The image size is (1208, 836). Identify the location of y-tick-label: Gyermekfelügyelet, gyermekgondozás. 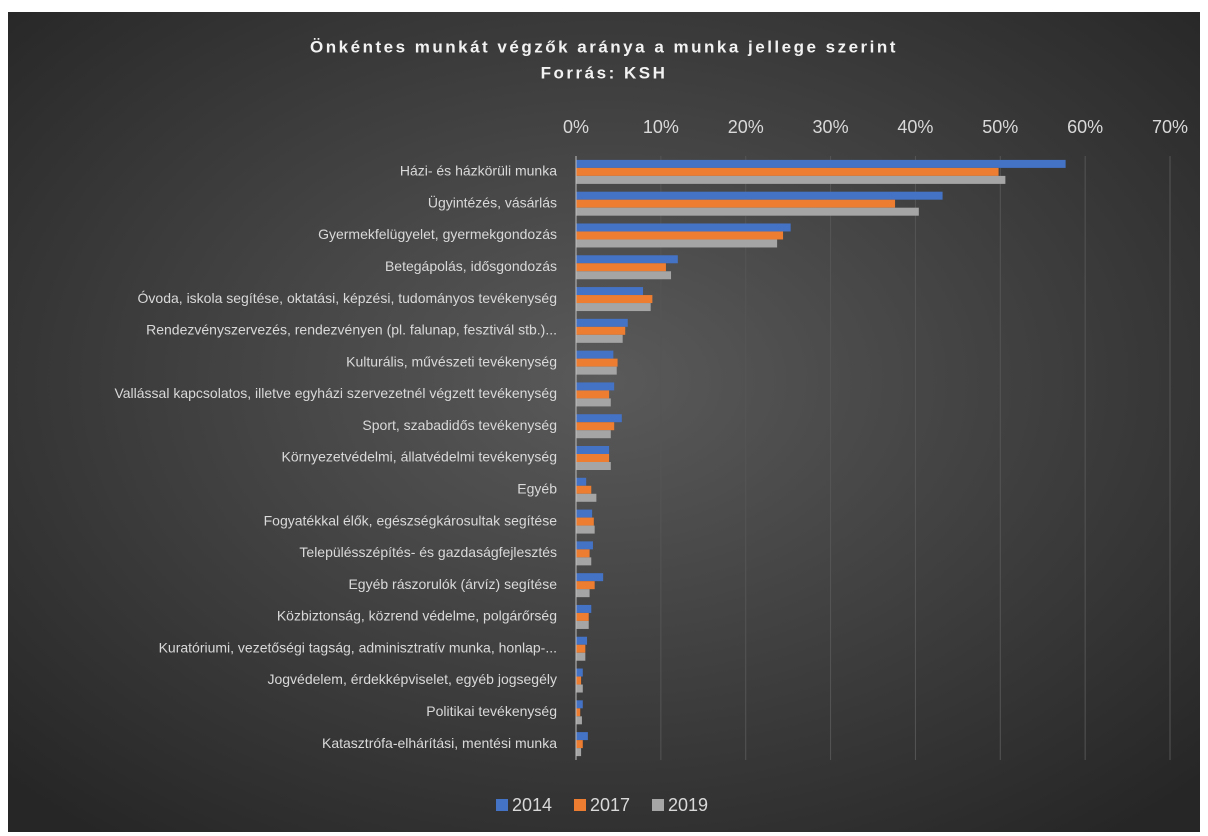
(437, 234).